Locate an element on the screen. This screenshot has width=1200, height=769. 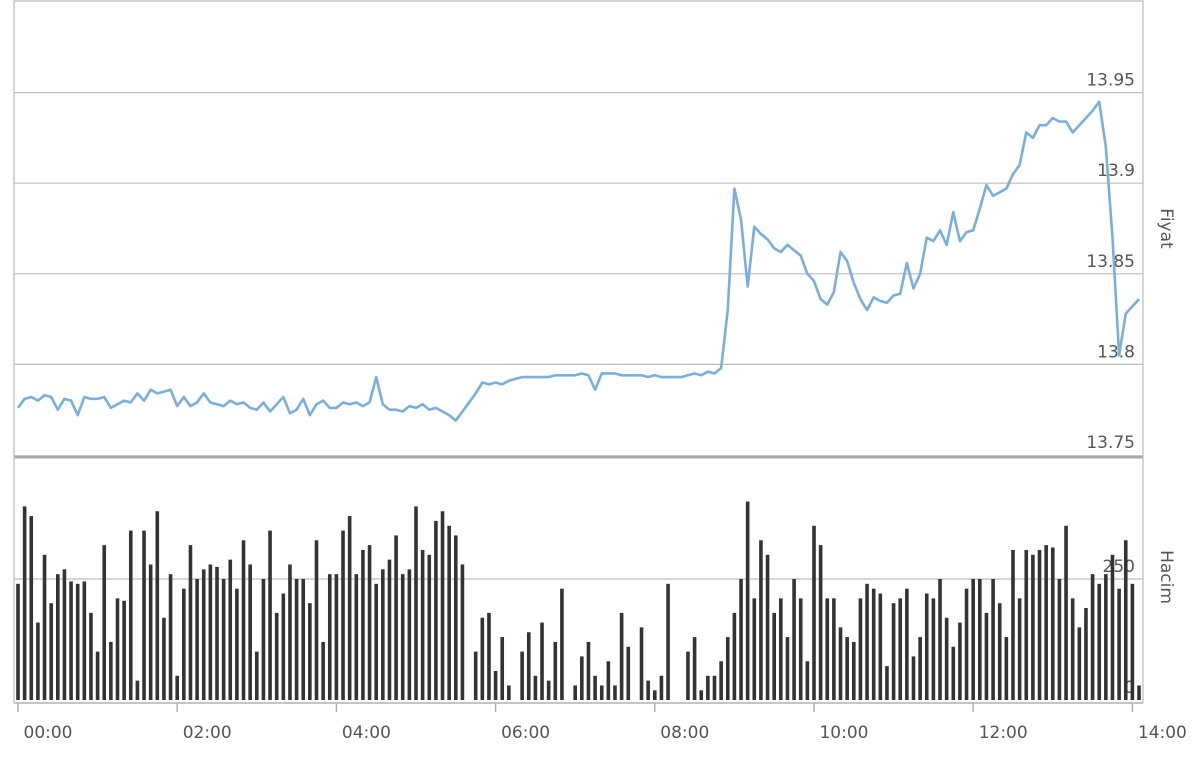
y-tick-label: 0 is located at coordinates (1129, 688).